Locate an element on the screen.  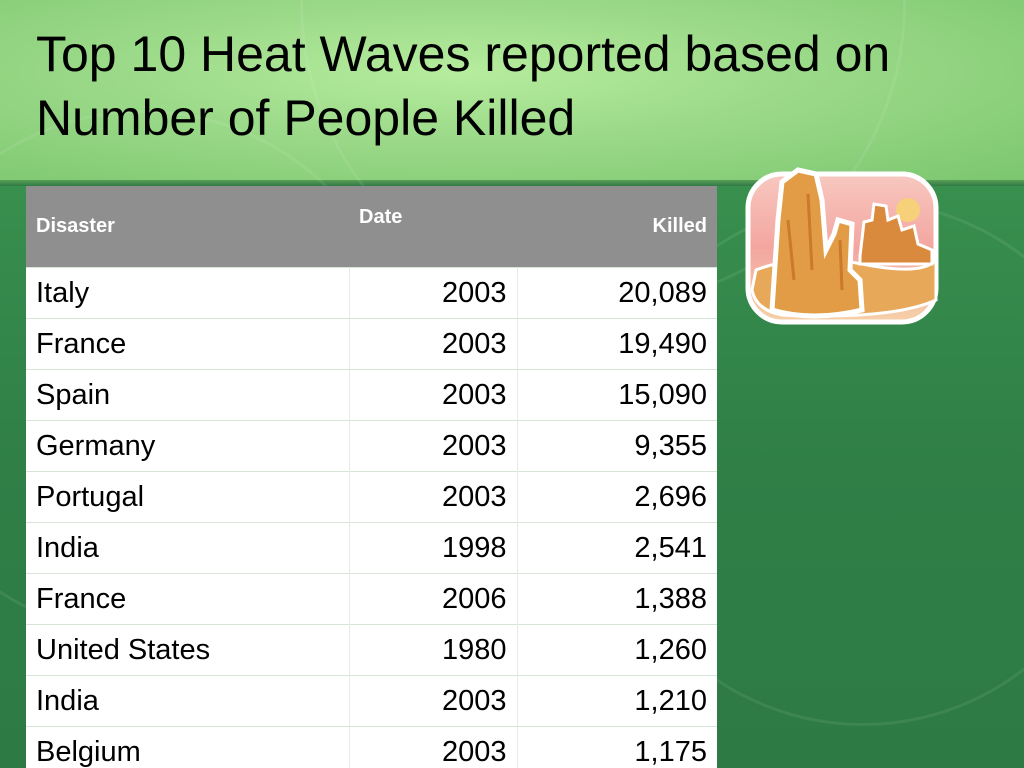
table-row: Portugal 2003 2,696 is located at coordinates (371, 497).